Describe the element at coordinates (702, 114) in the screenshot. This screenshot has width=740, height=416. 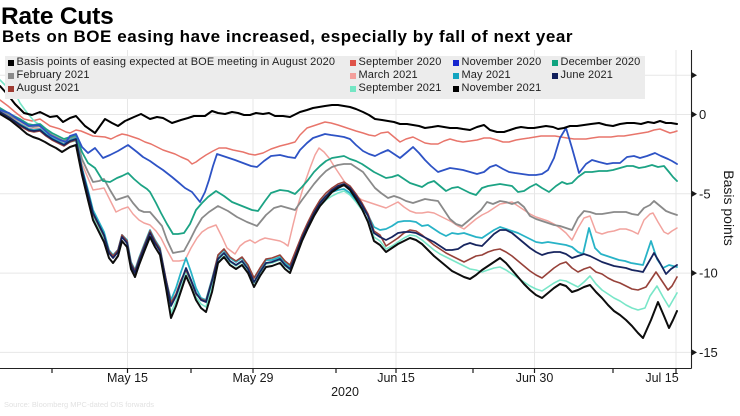
I see `svg-text: 0` at that location.